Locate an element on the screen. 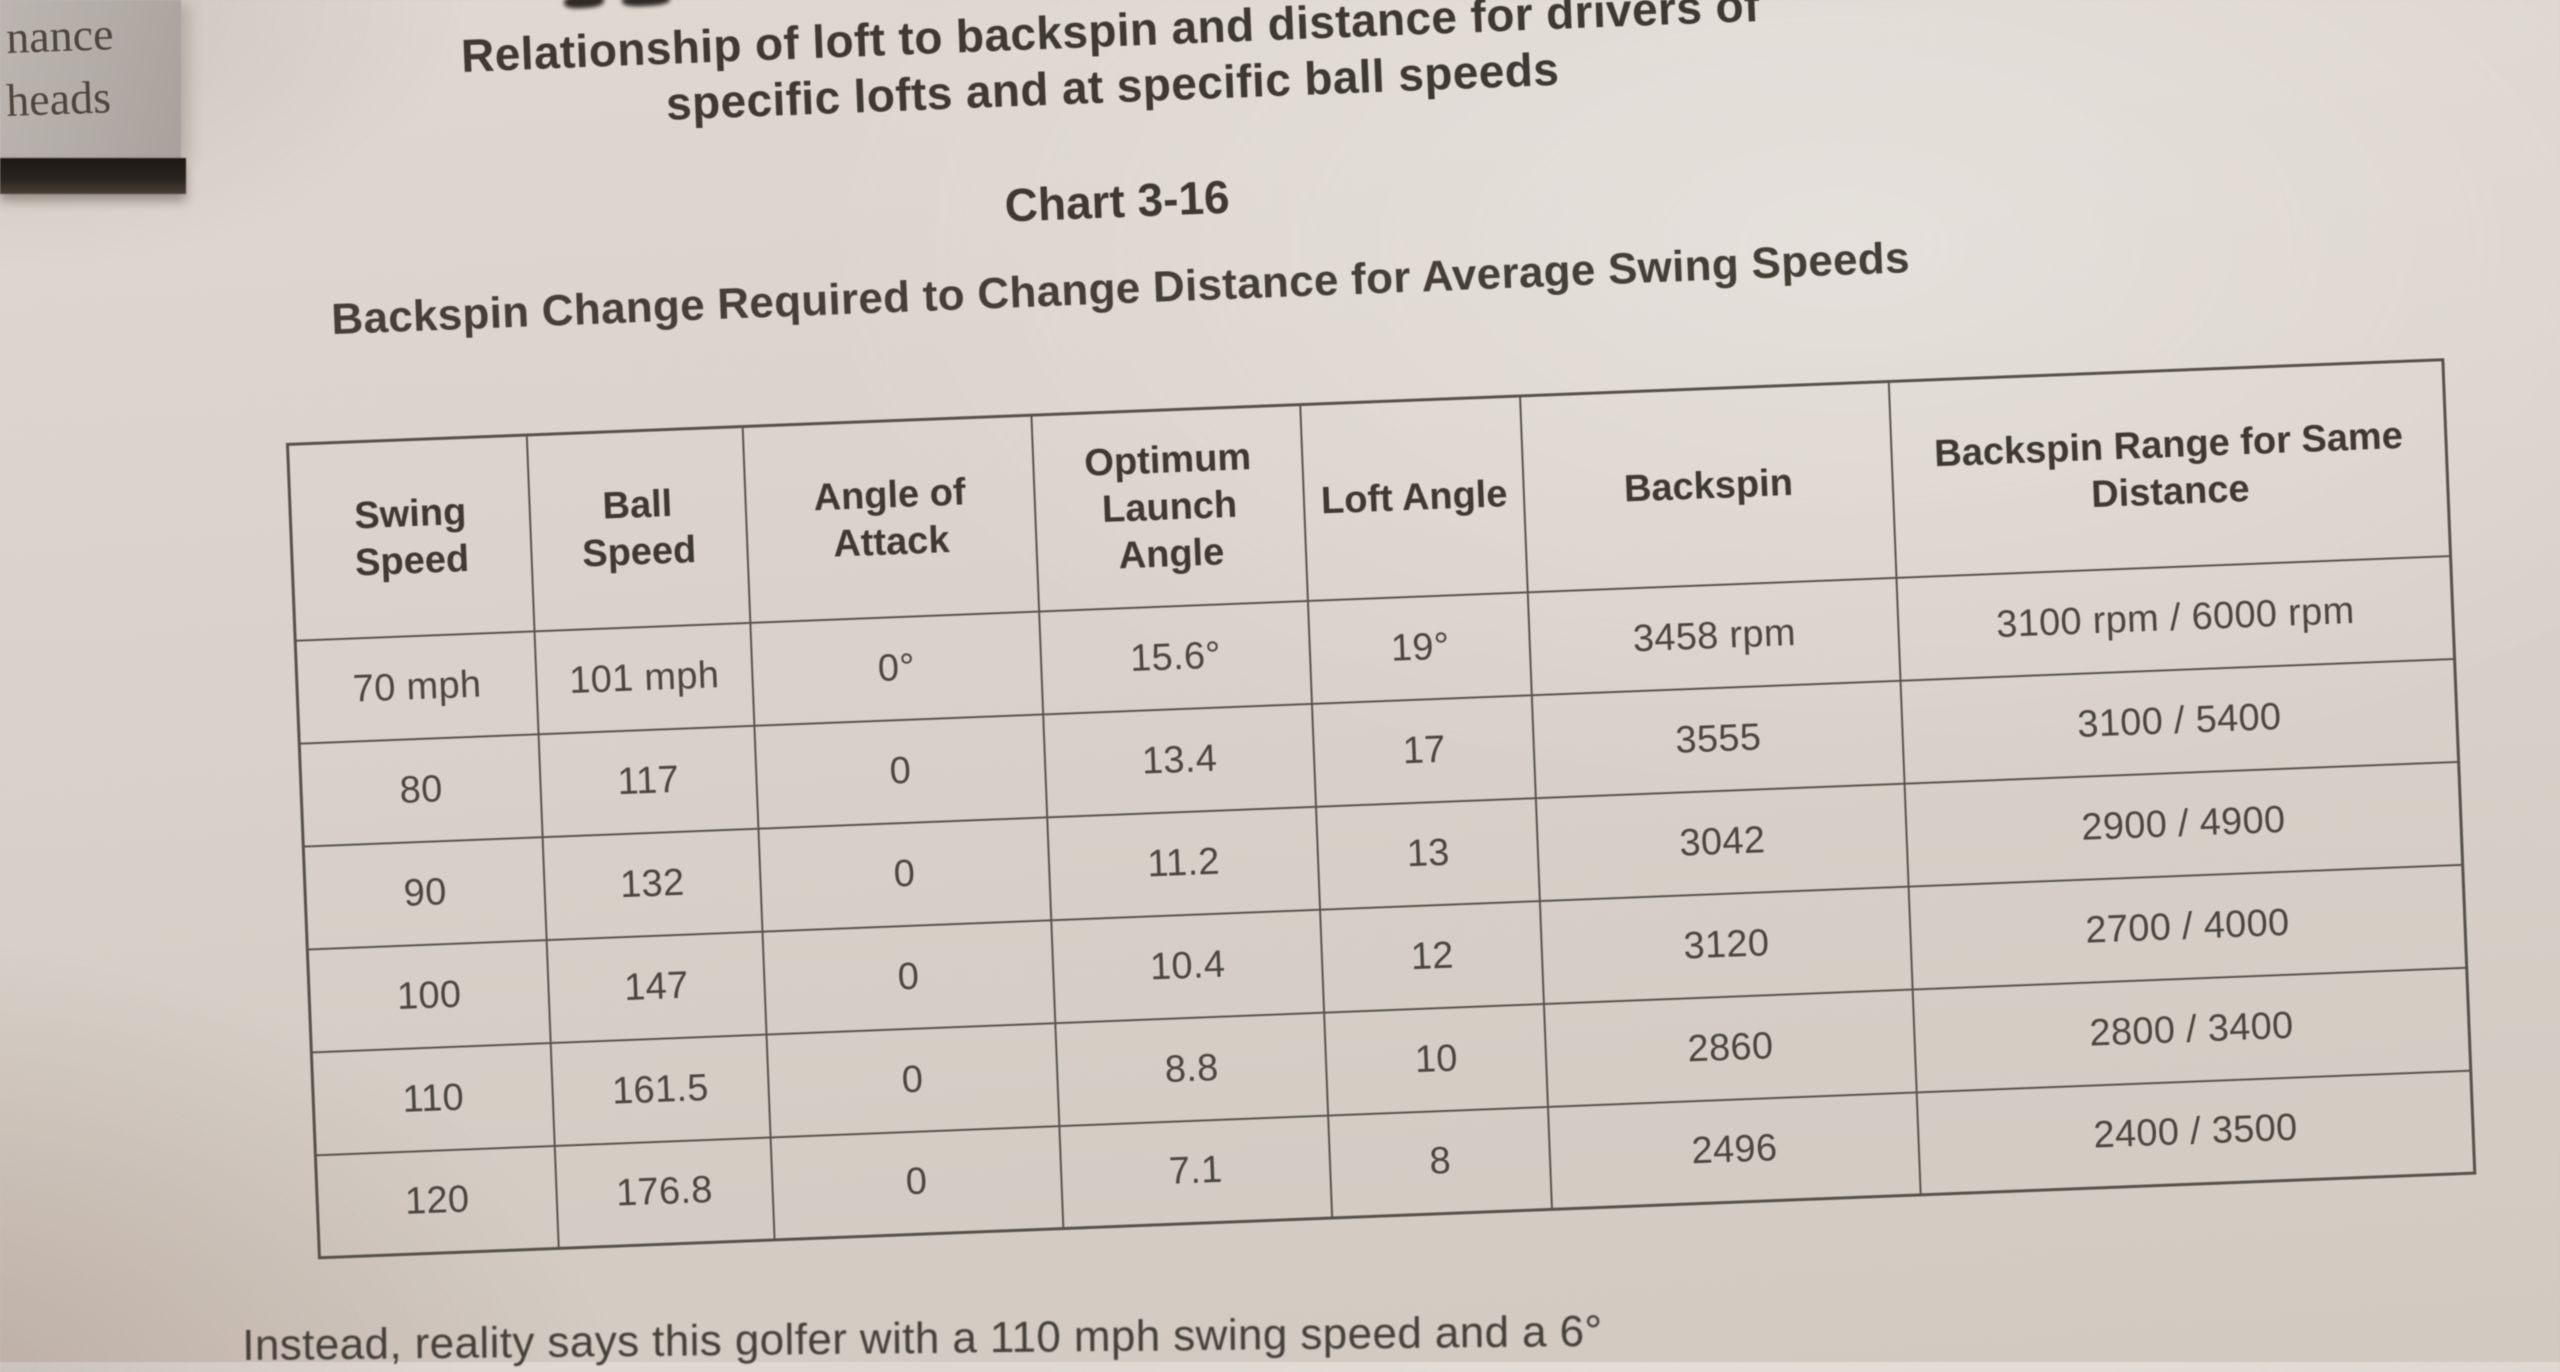 This screenshot has width=2560, height=1372. table-cell: 110 is located at coordinates (433, 1098).